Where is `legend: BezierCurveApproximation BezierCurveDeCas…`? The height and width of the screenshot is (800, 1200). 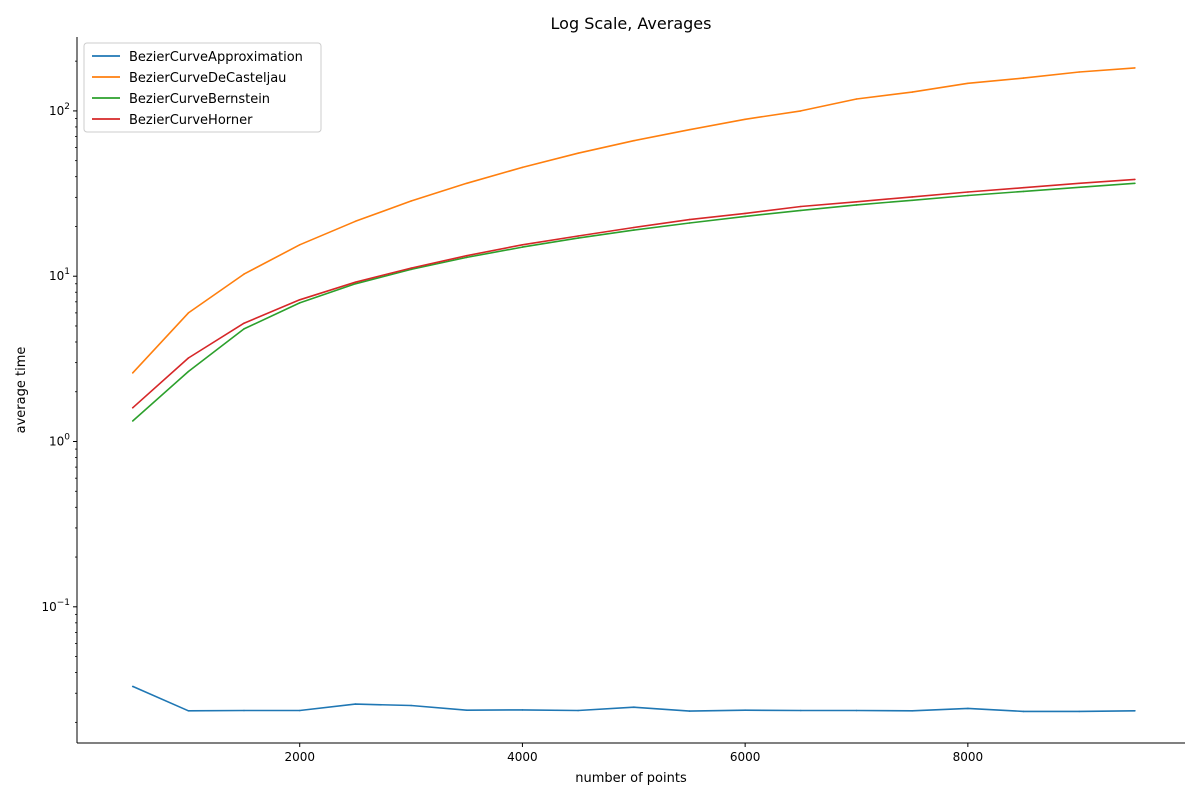 legend: BezierCurveApproximation BezierCurveDeCas… is located at coordinates (202, 87).